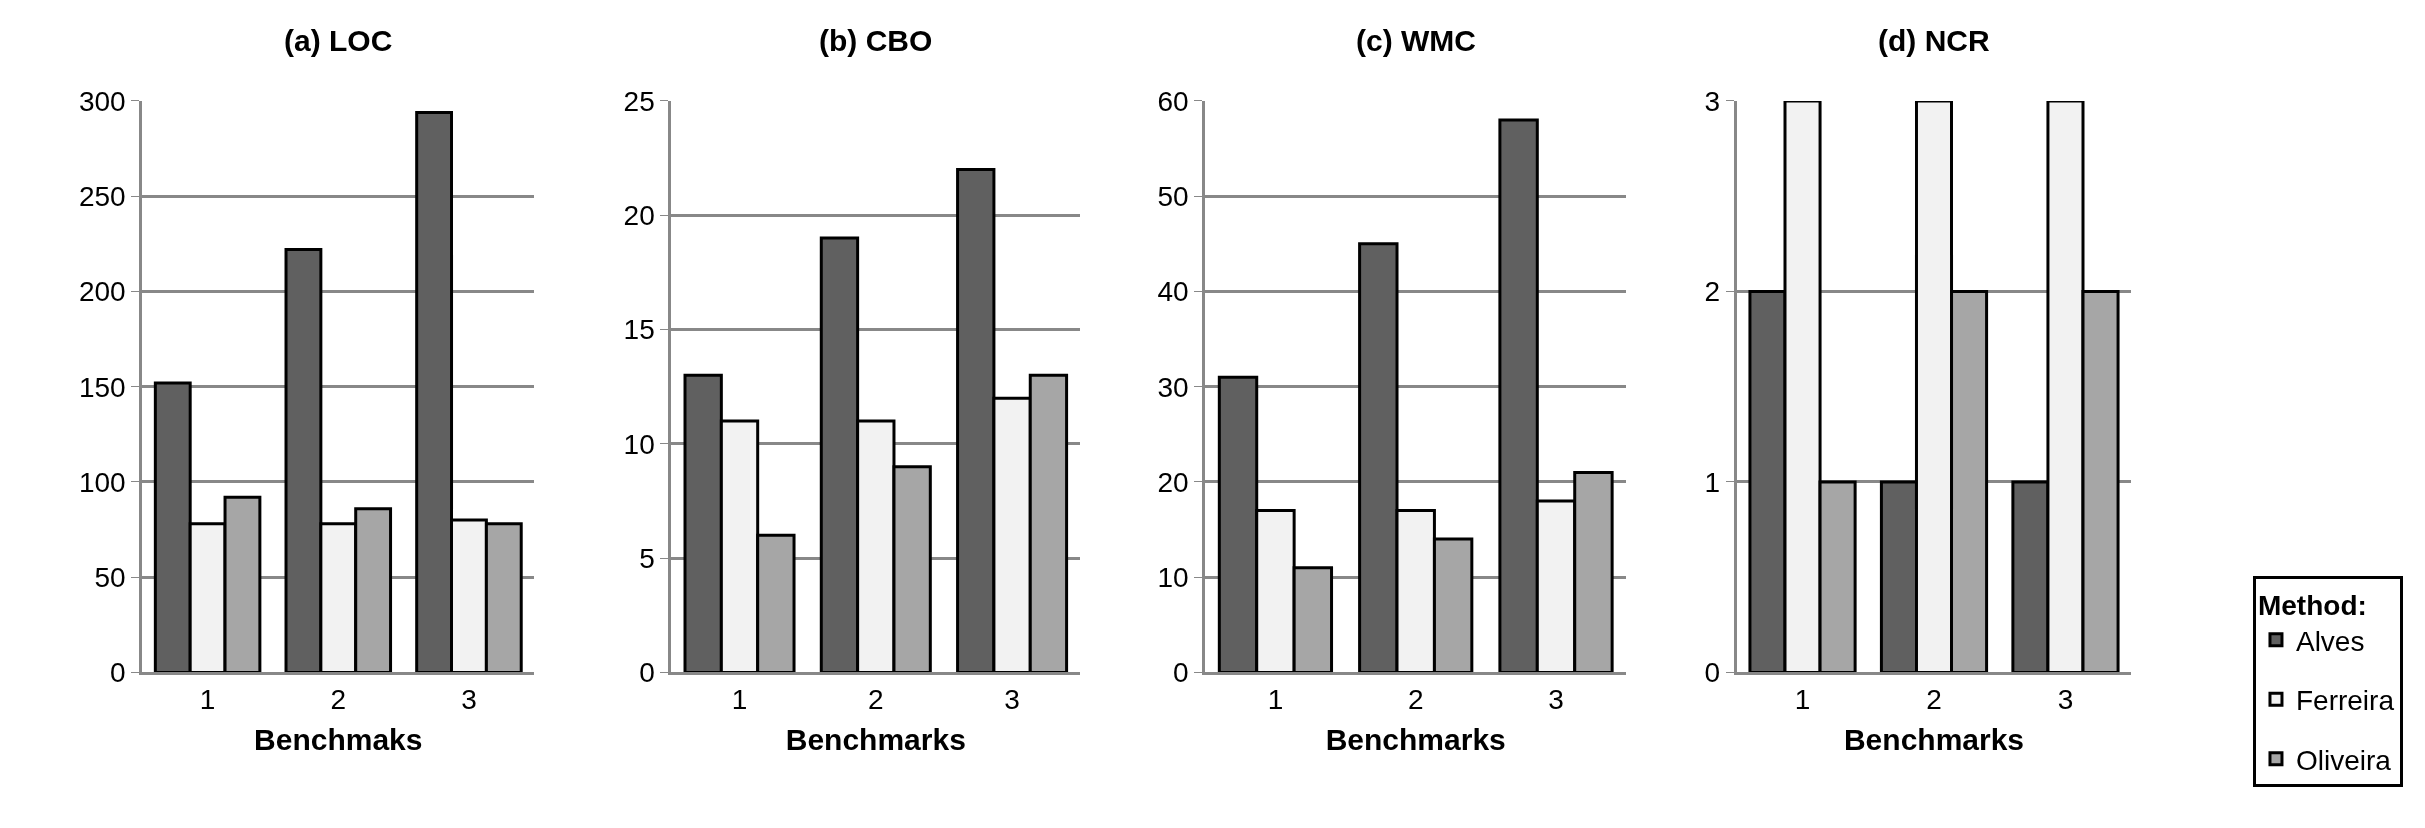  Describe the element at coordinates (1712, 292) in the screenshot. I see `y-tick-label: 2` at that location.